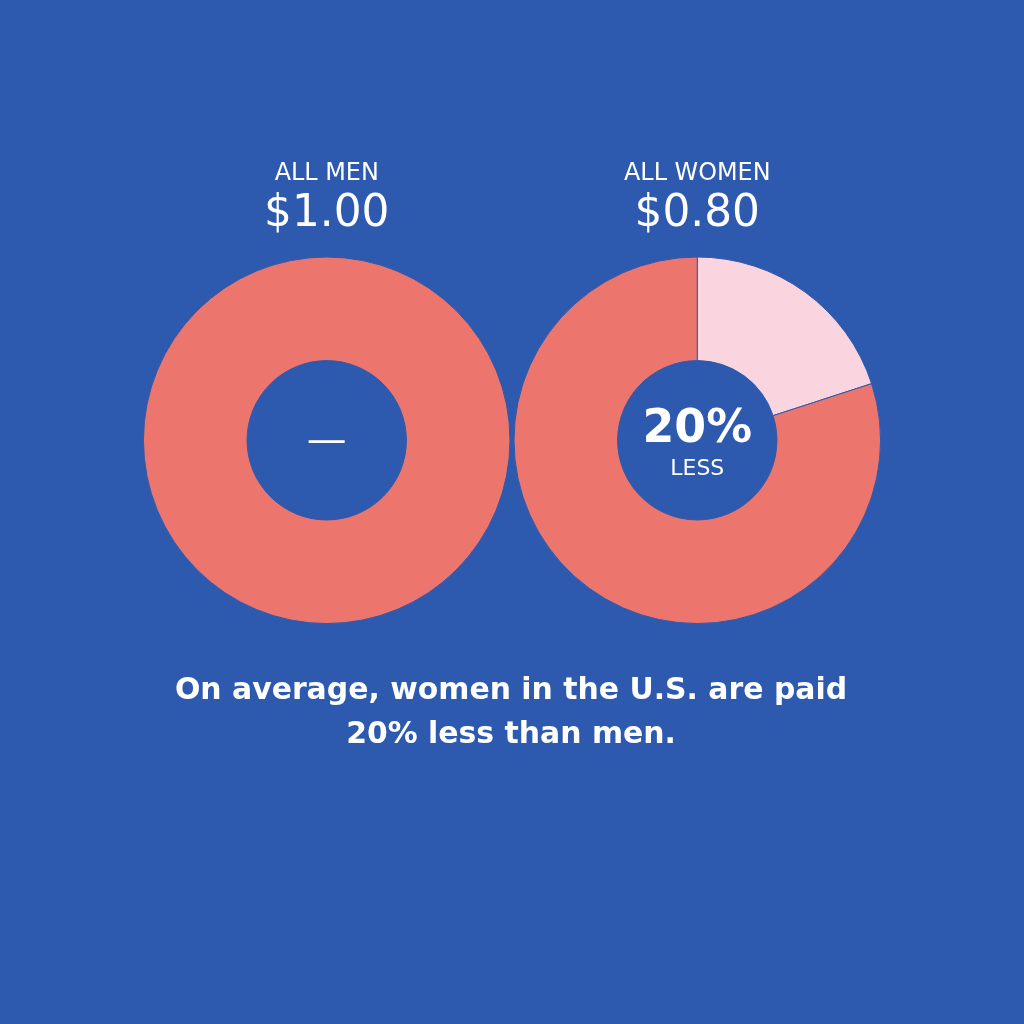 The height and width of the screenshot is (1024, 1024). Describe the element at coordinates (697, 172) in the screenshot. I see `chart-title: ALL WOMEN` at that location.